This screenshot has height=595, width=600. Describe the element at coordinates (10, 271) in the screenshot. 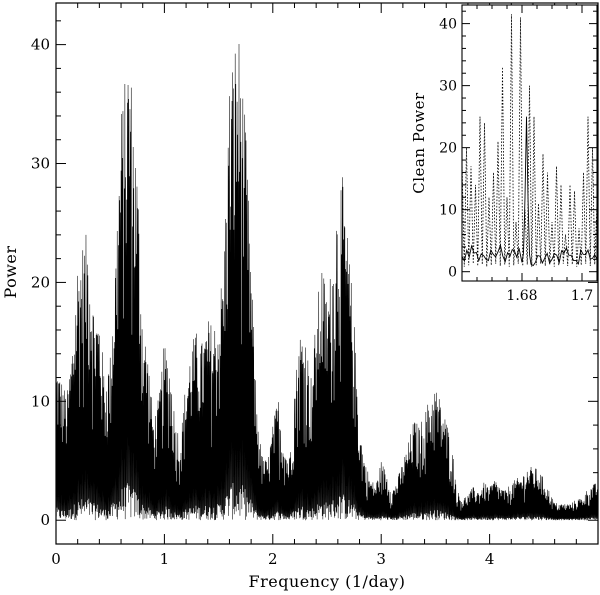

I see `main-y-axis-label: Power` at that location.